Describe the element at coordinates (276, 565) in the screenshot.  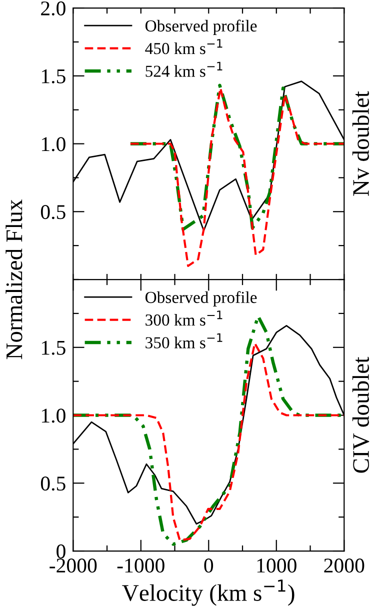
I see `x-tick-label: 1000` at that location.